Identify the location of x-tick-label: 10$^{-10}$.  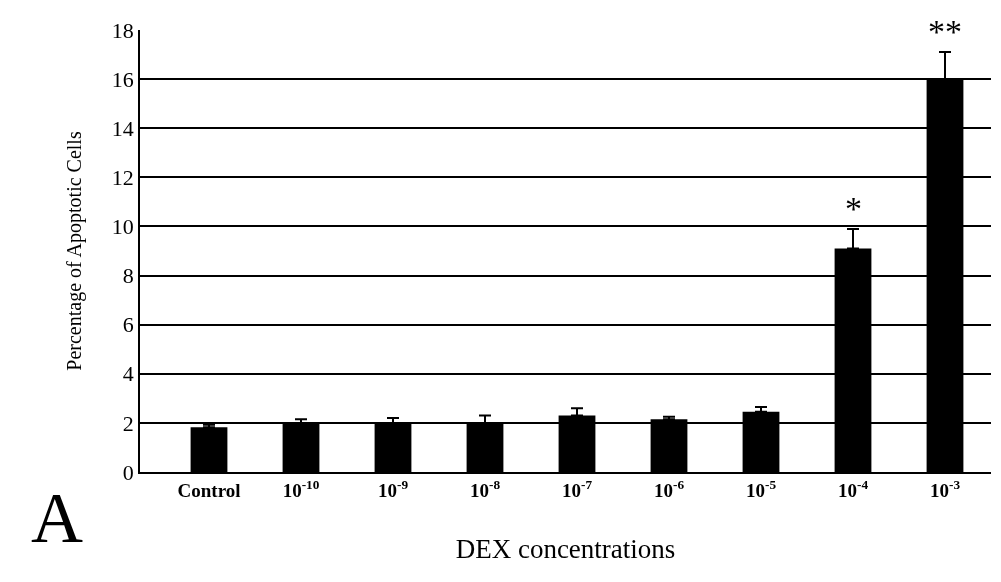
(301, 488).